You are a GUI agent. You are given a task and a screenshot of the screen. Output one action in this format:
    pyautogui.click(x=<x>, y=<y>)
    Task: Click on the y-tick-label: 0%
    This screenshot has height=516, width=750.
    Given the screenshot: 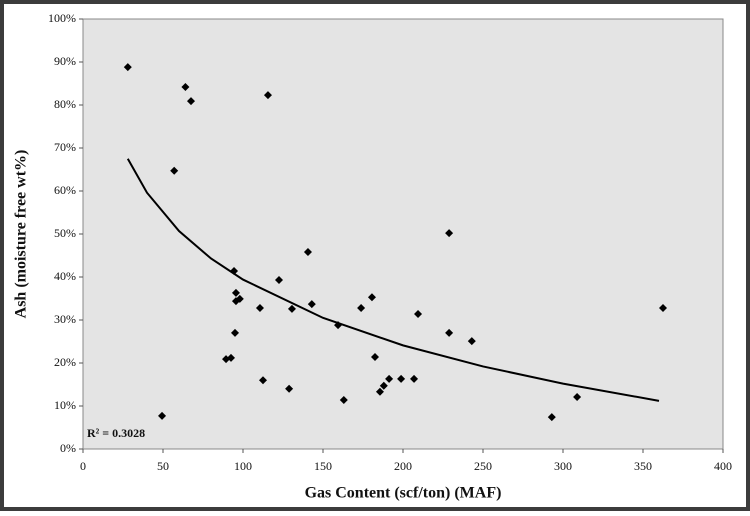 What is the action you would take?
    pyautogui.click(x=68, y=448)
    